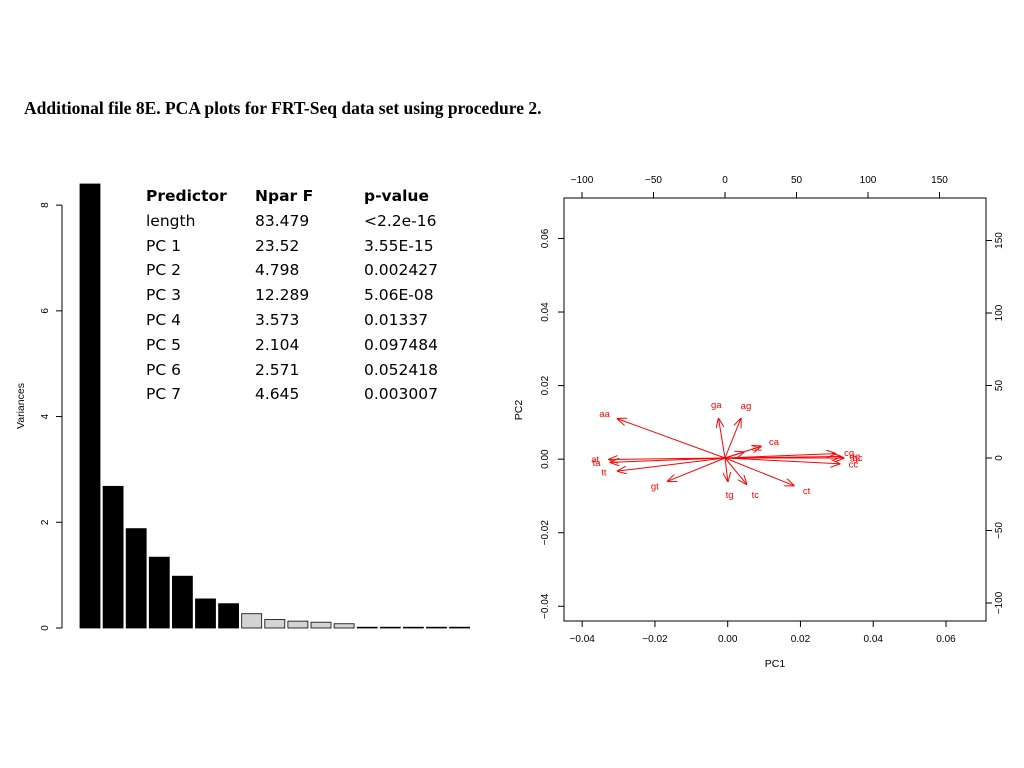  Describe the element at coordinates (939, 180) in the screenshot. I see `top-tick-label: 150` at that location.